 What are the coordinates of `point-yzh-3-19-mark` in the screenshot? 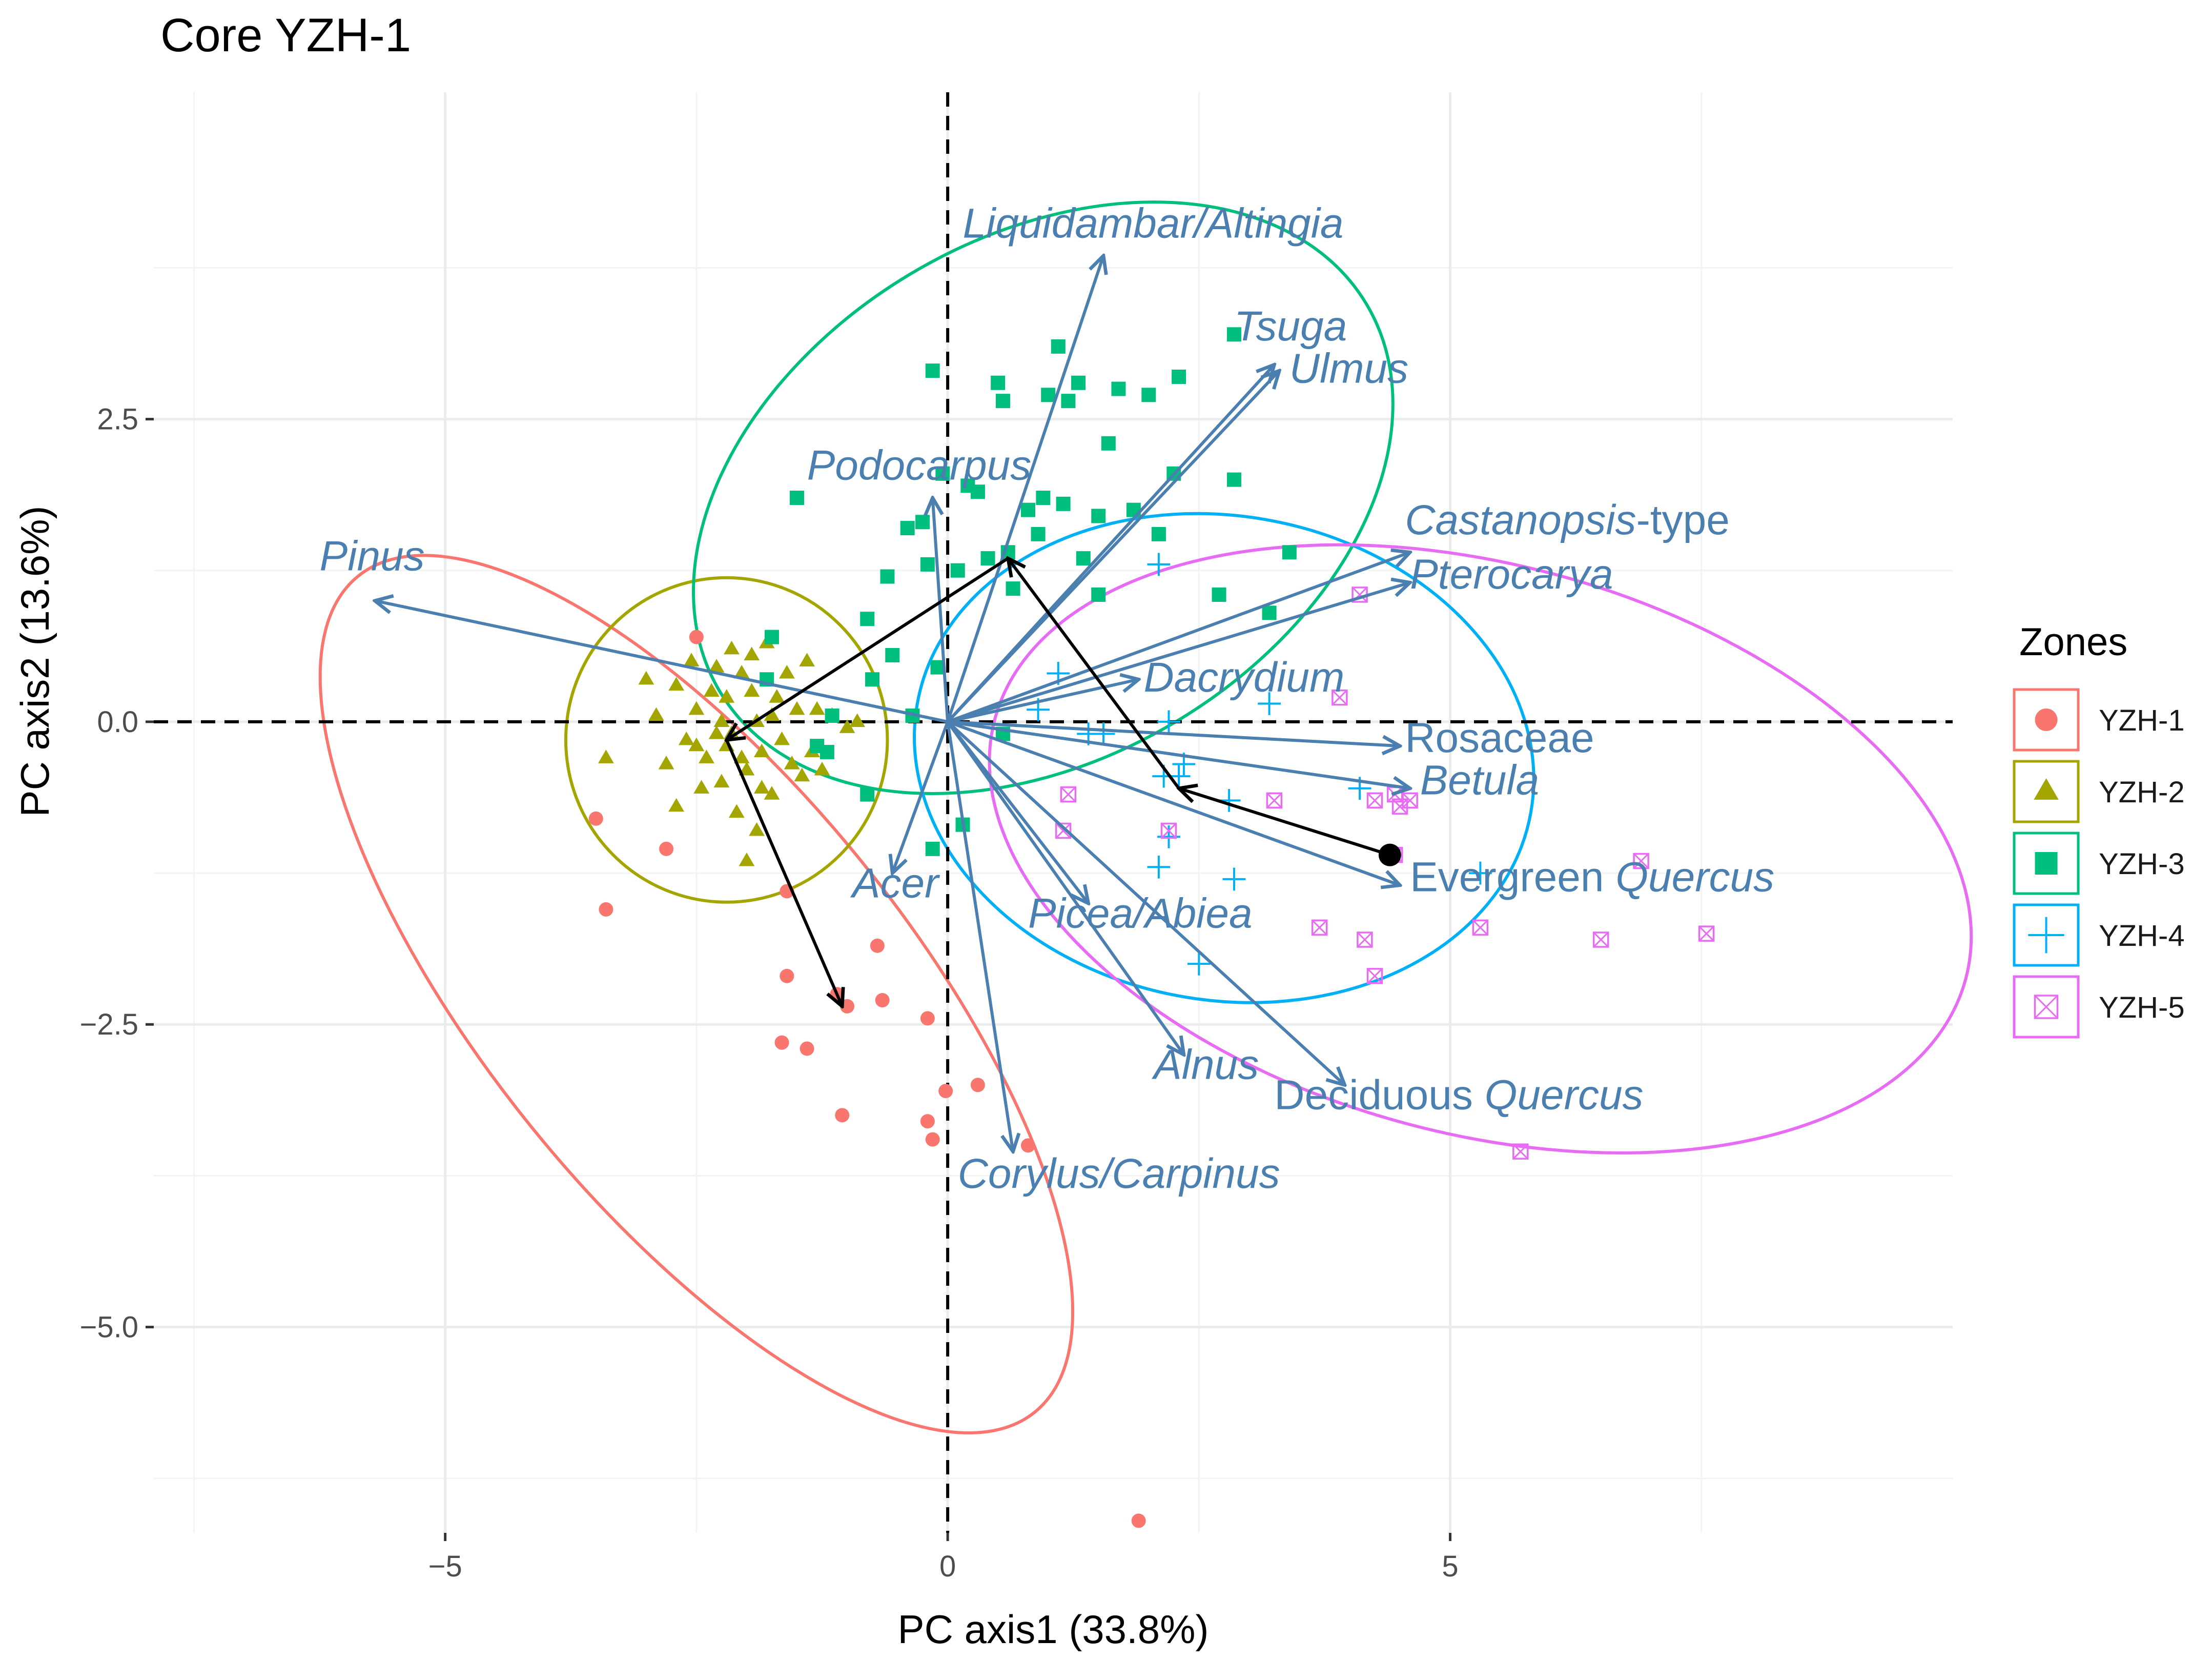 It's located at (977, 491).